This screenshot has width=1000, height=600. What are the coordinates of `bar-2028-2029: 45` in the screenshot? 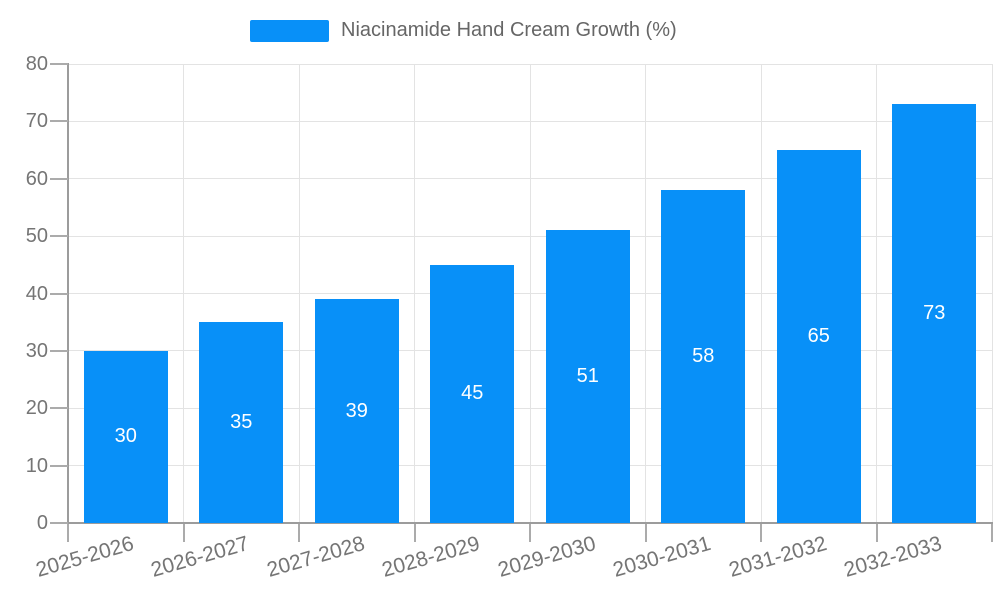 It's located at (472, 393).